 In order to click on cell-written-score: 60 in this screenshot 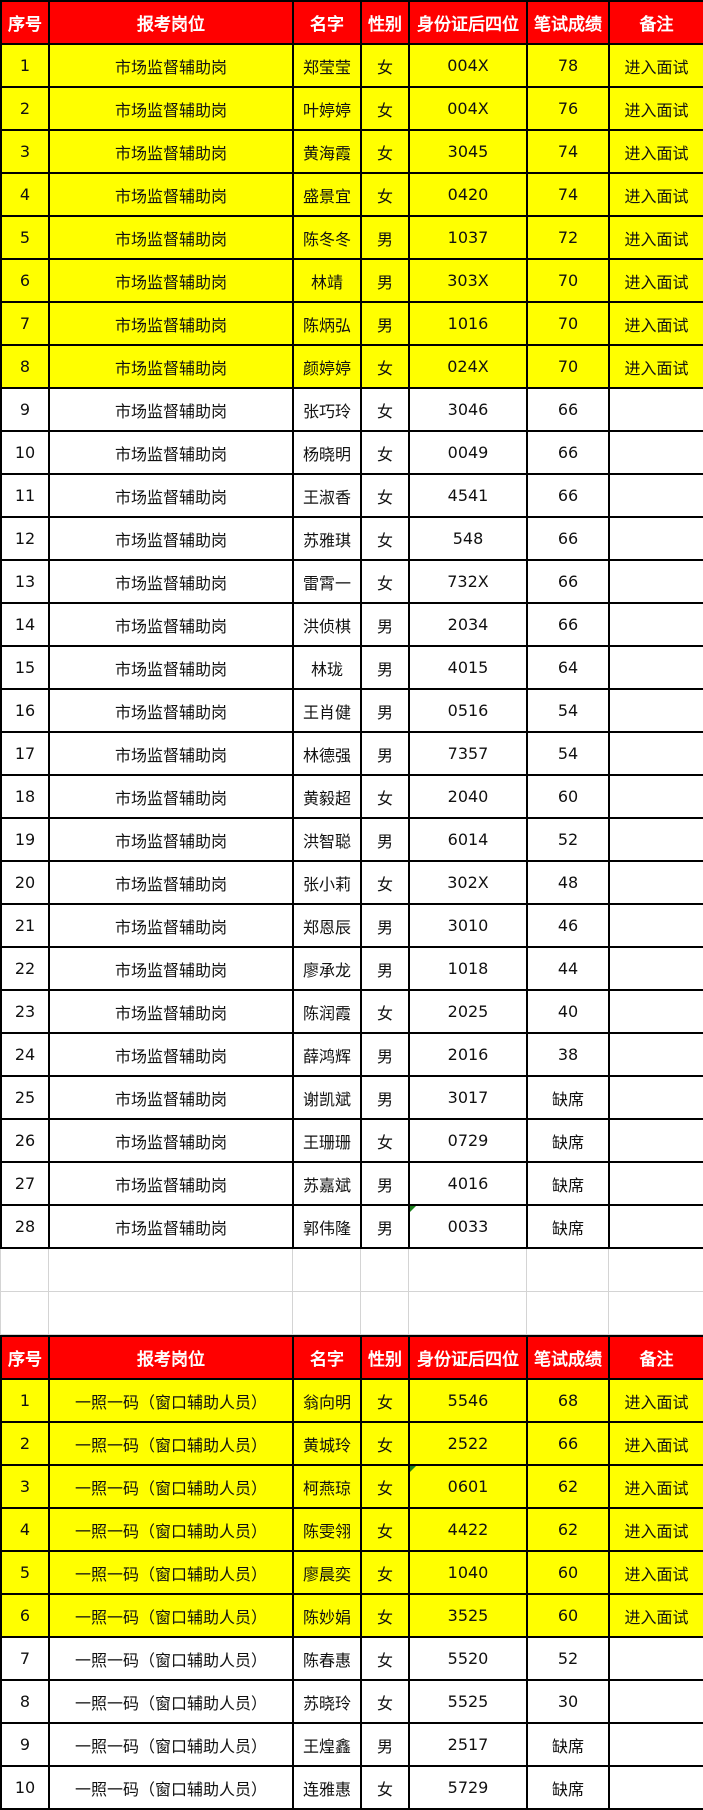, I will do `click(568, 1572)`.